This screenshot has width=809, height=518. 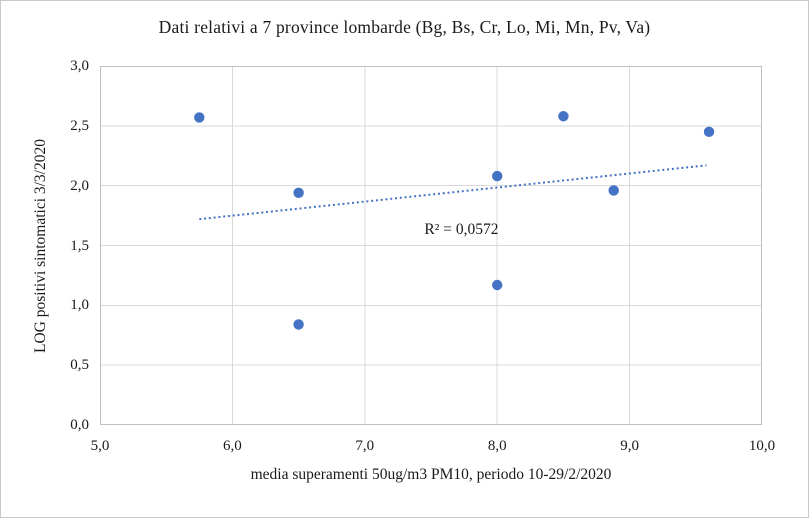 I want to click on trendline, so click(x=453, y=192).